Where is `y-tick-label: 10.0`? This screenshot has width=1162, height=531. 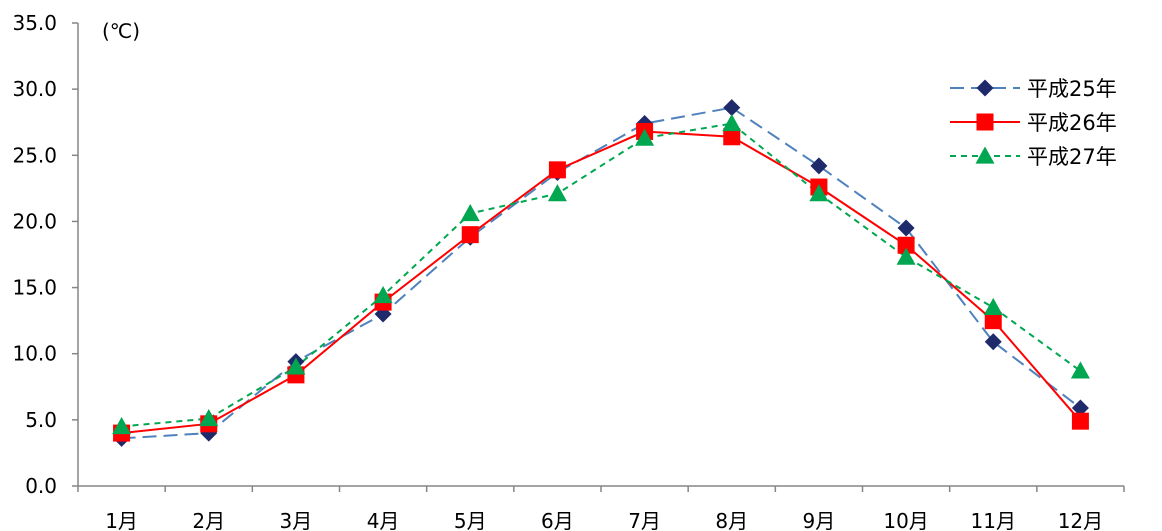
y-tick-label: 10.0 is located at coordinates (34, 354).